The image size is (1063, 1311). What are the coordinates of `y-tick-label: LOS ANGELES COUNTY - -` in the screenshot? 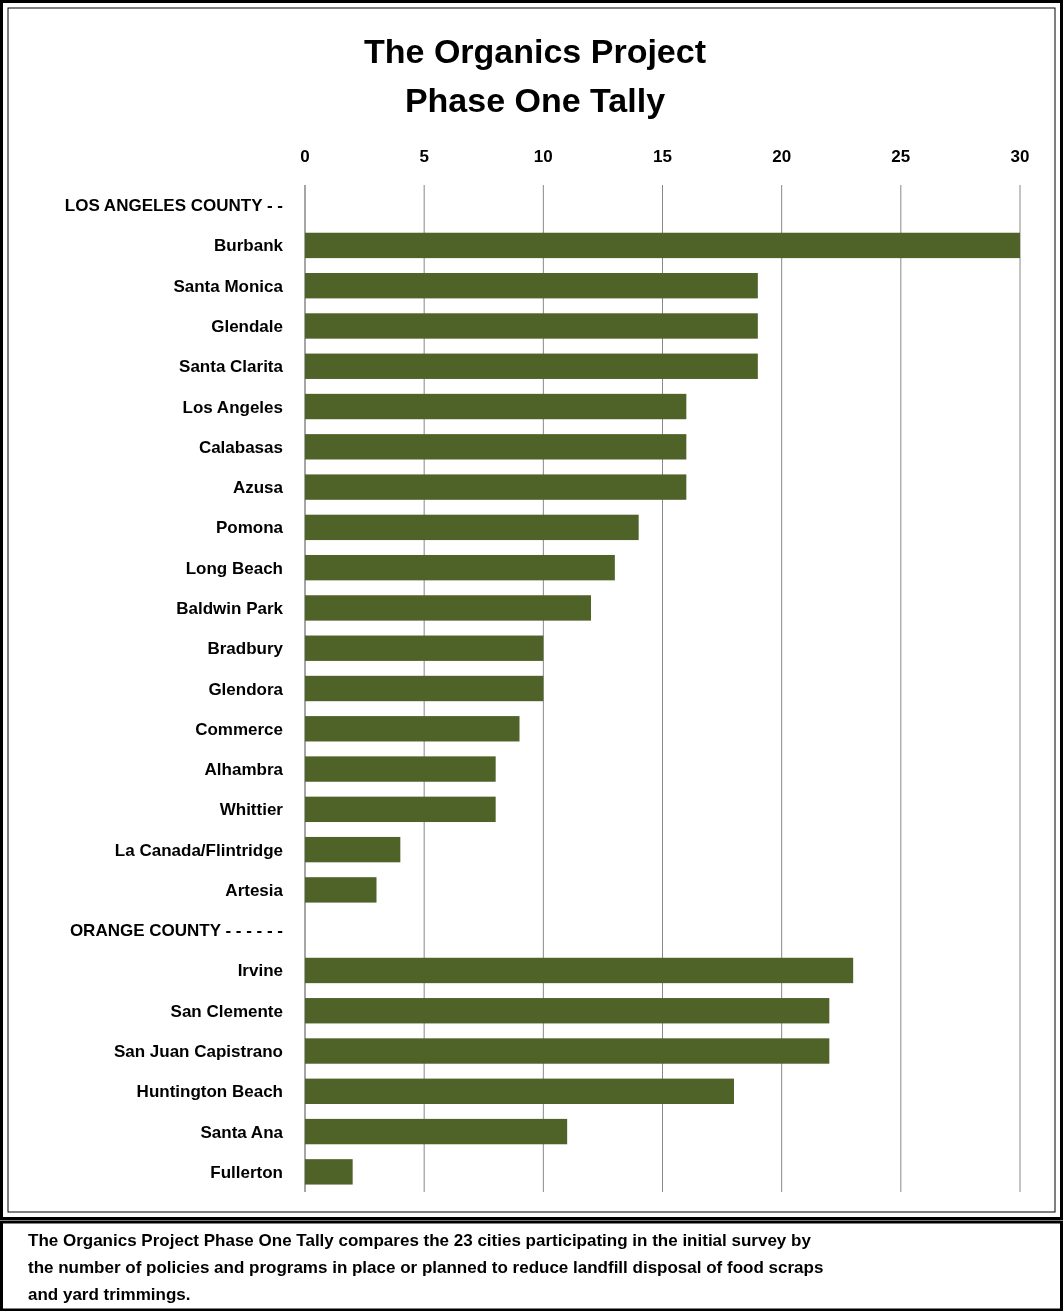 It's located at (173, 206).